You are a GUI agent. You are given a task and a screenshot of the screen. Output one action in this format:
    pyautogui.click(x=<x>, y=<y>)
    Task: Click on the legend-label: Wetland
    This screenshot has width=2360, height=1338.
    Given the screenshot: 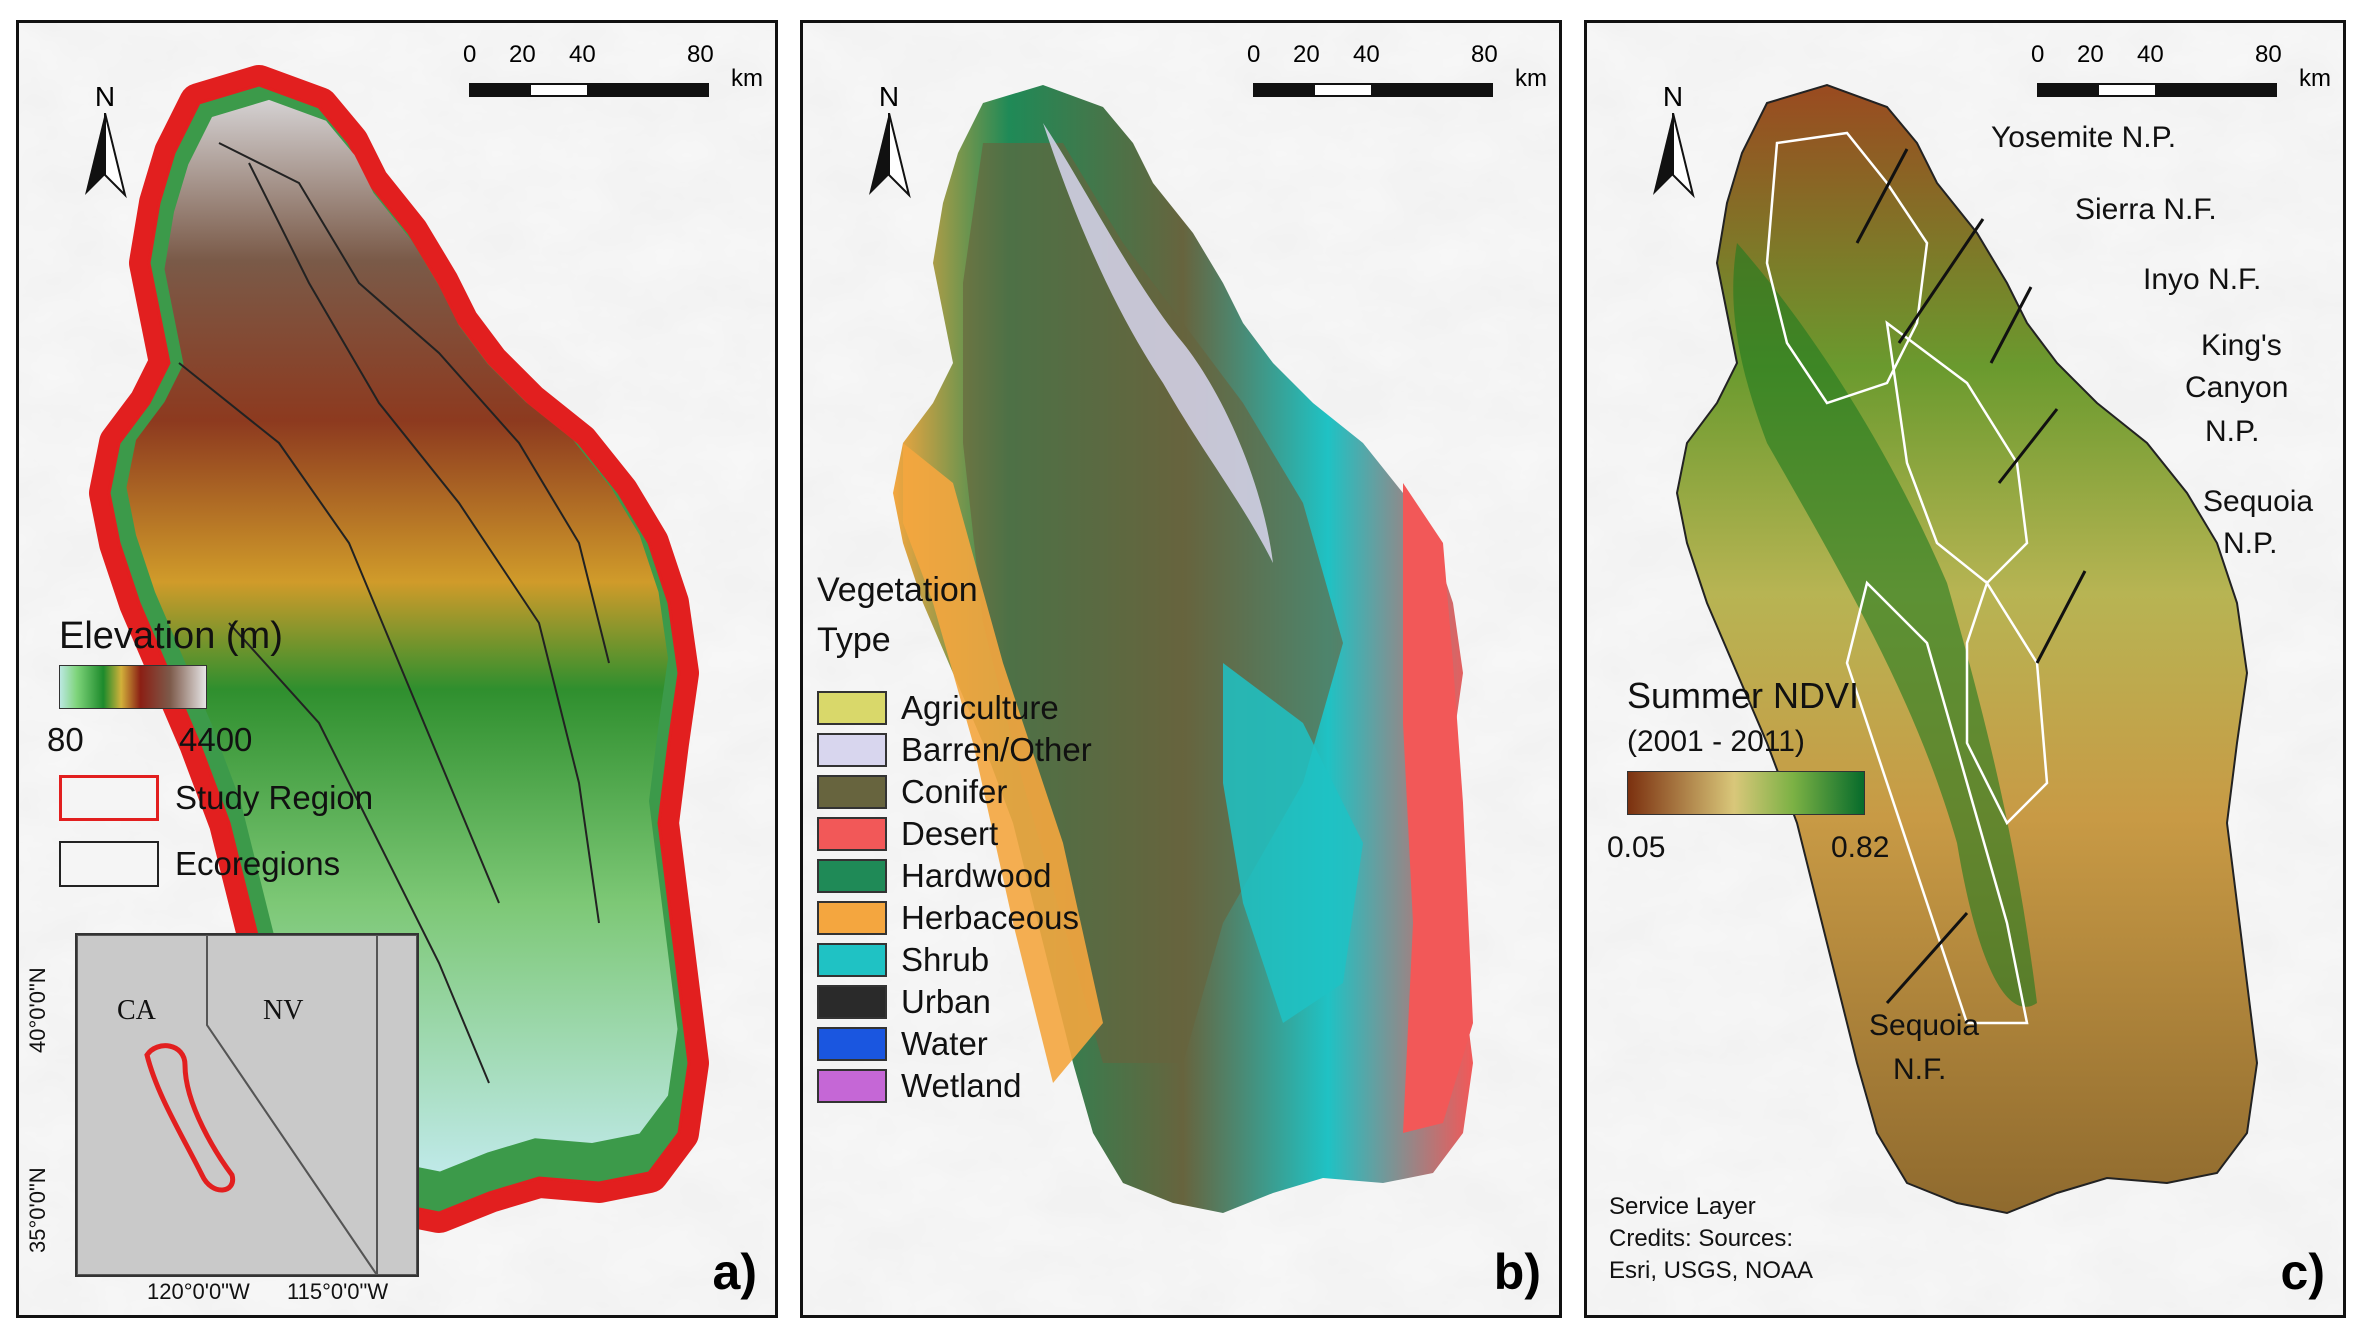 What is the action you would take?
    pyautogui.click(x=961, y=1085)
    